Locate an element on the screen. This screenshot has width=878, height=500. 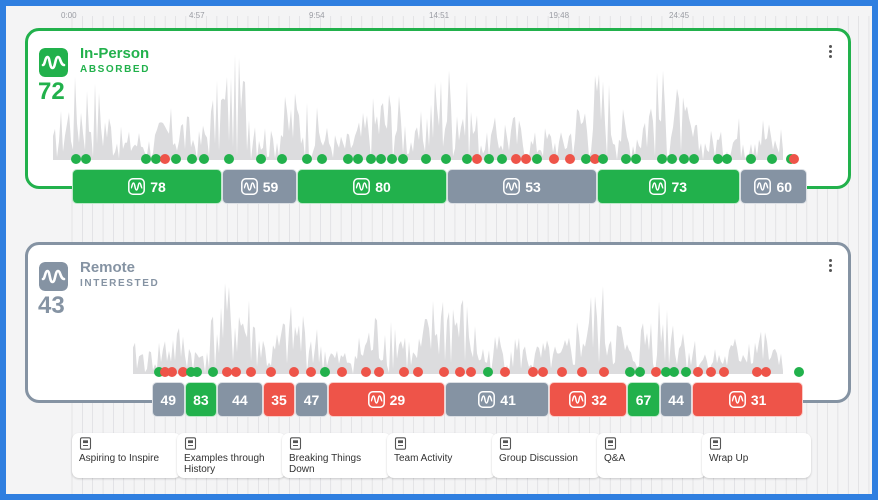
segment-value: 31 is located at coordinates (758, 399).